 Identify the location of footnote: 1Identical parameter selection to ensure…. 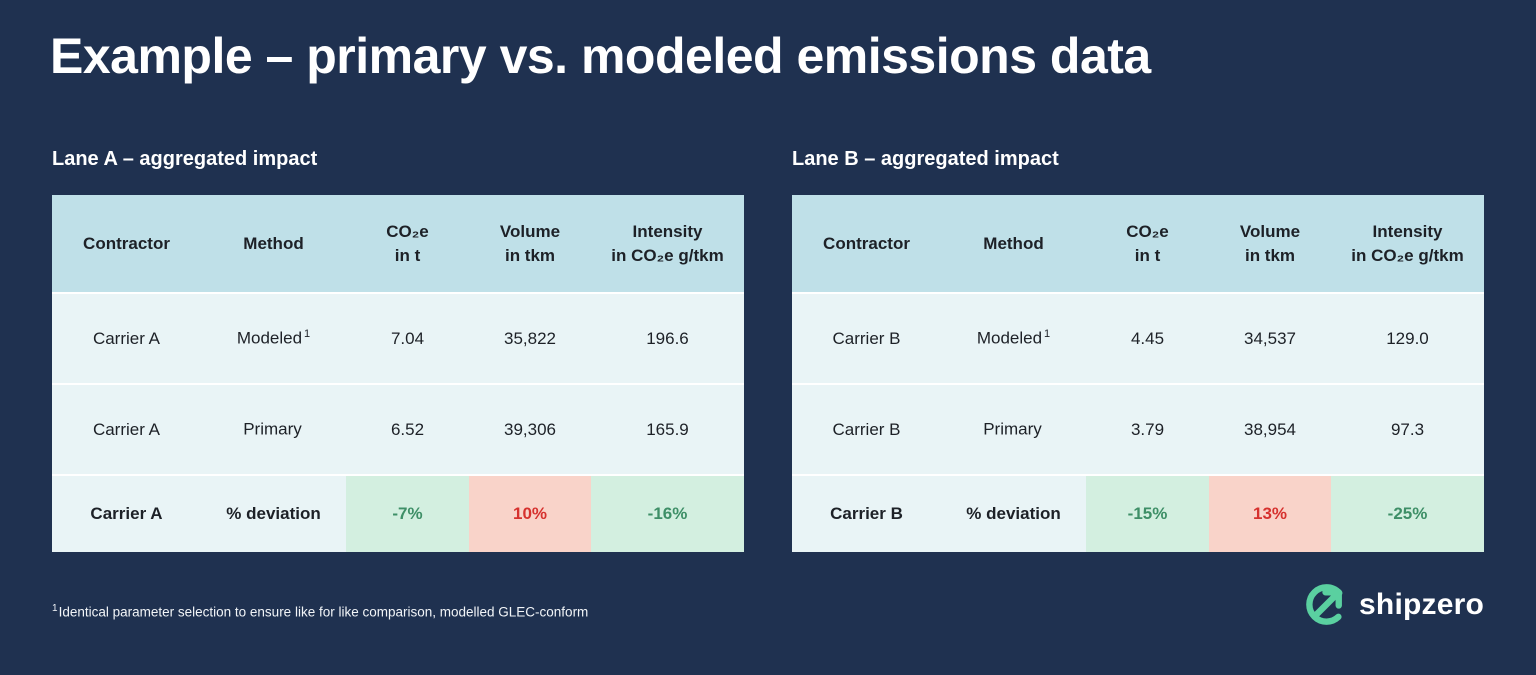
(320, 611).